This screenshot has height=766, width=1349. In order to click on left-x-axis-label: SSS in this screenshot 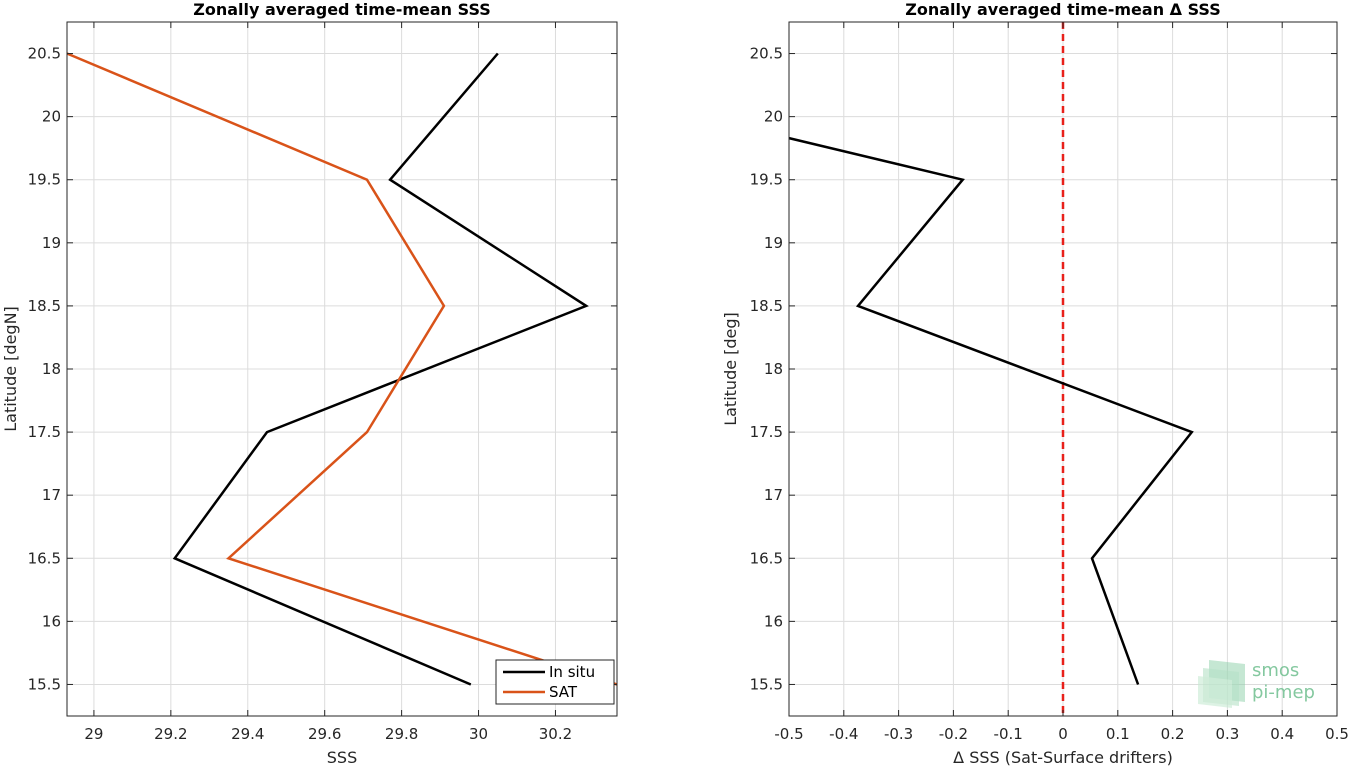, I will do `click(342, 757)`.